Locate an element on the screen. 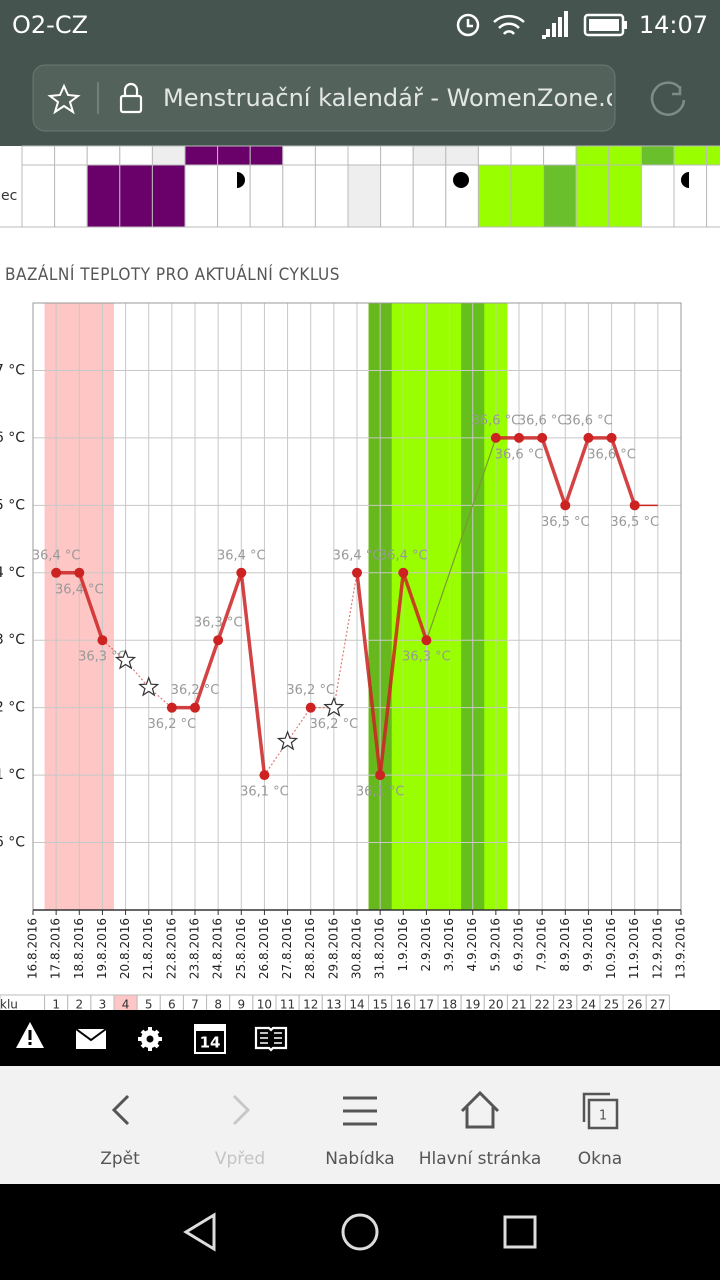 Image resolution: width=720 pixels, height=1280 pixels. cycle-day: 15 is located at coordinates (380, 1005).